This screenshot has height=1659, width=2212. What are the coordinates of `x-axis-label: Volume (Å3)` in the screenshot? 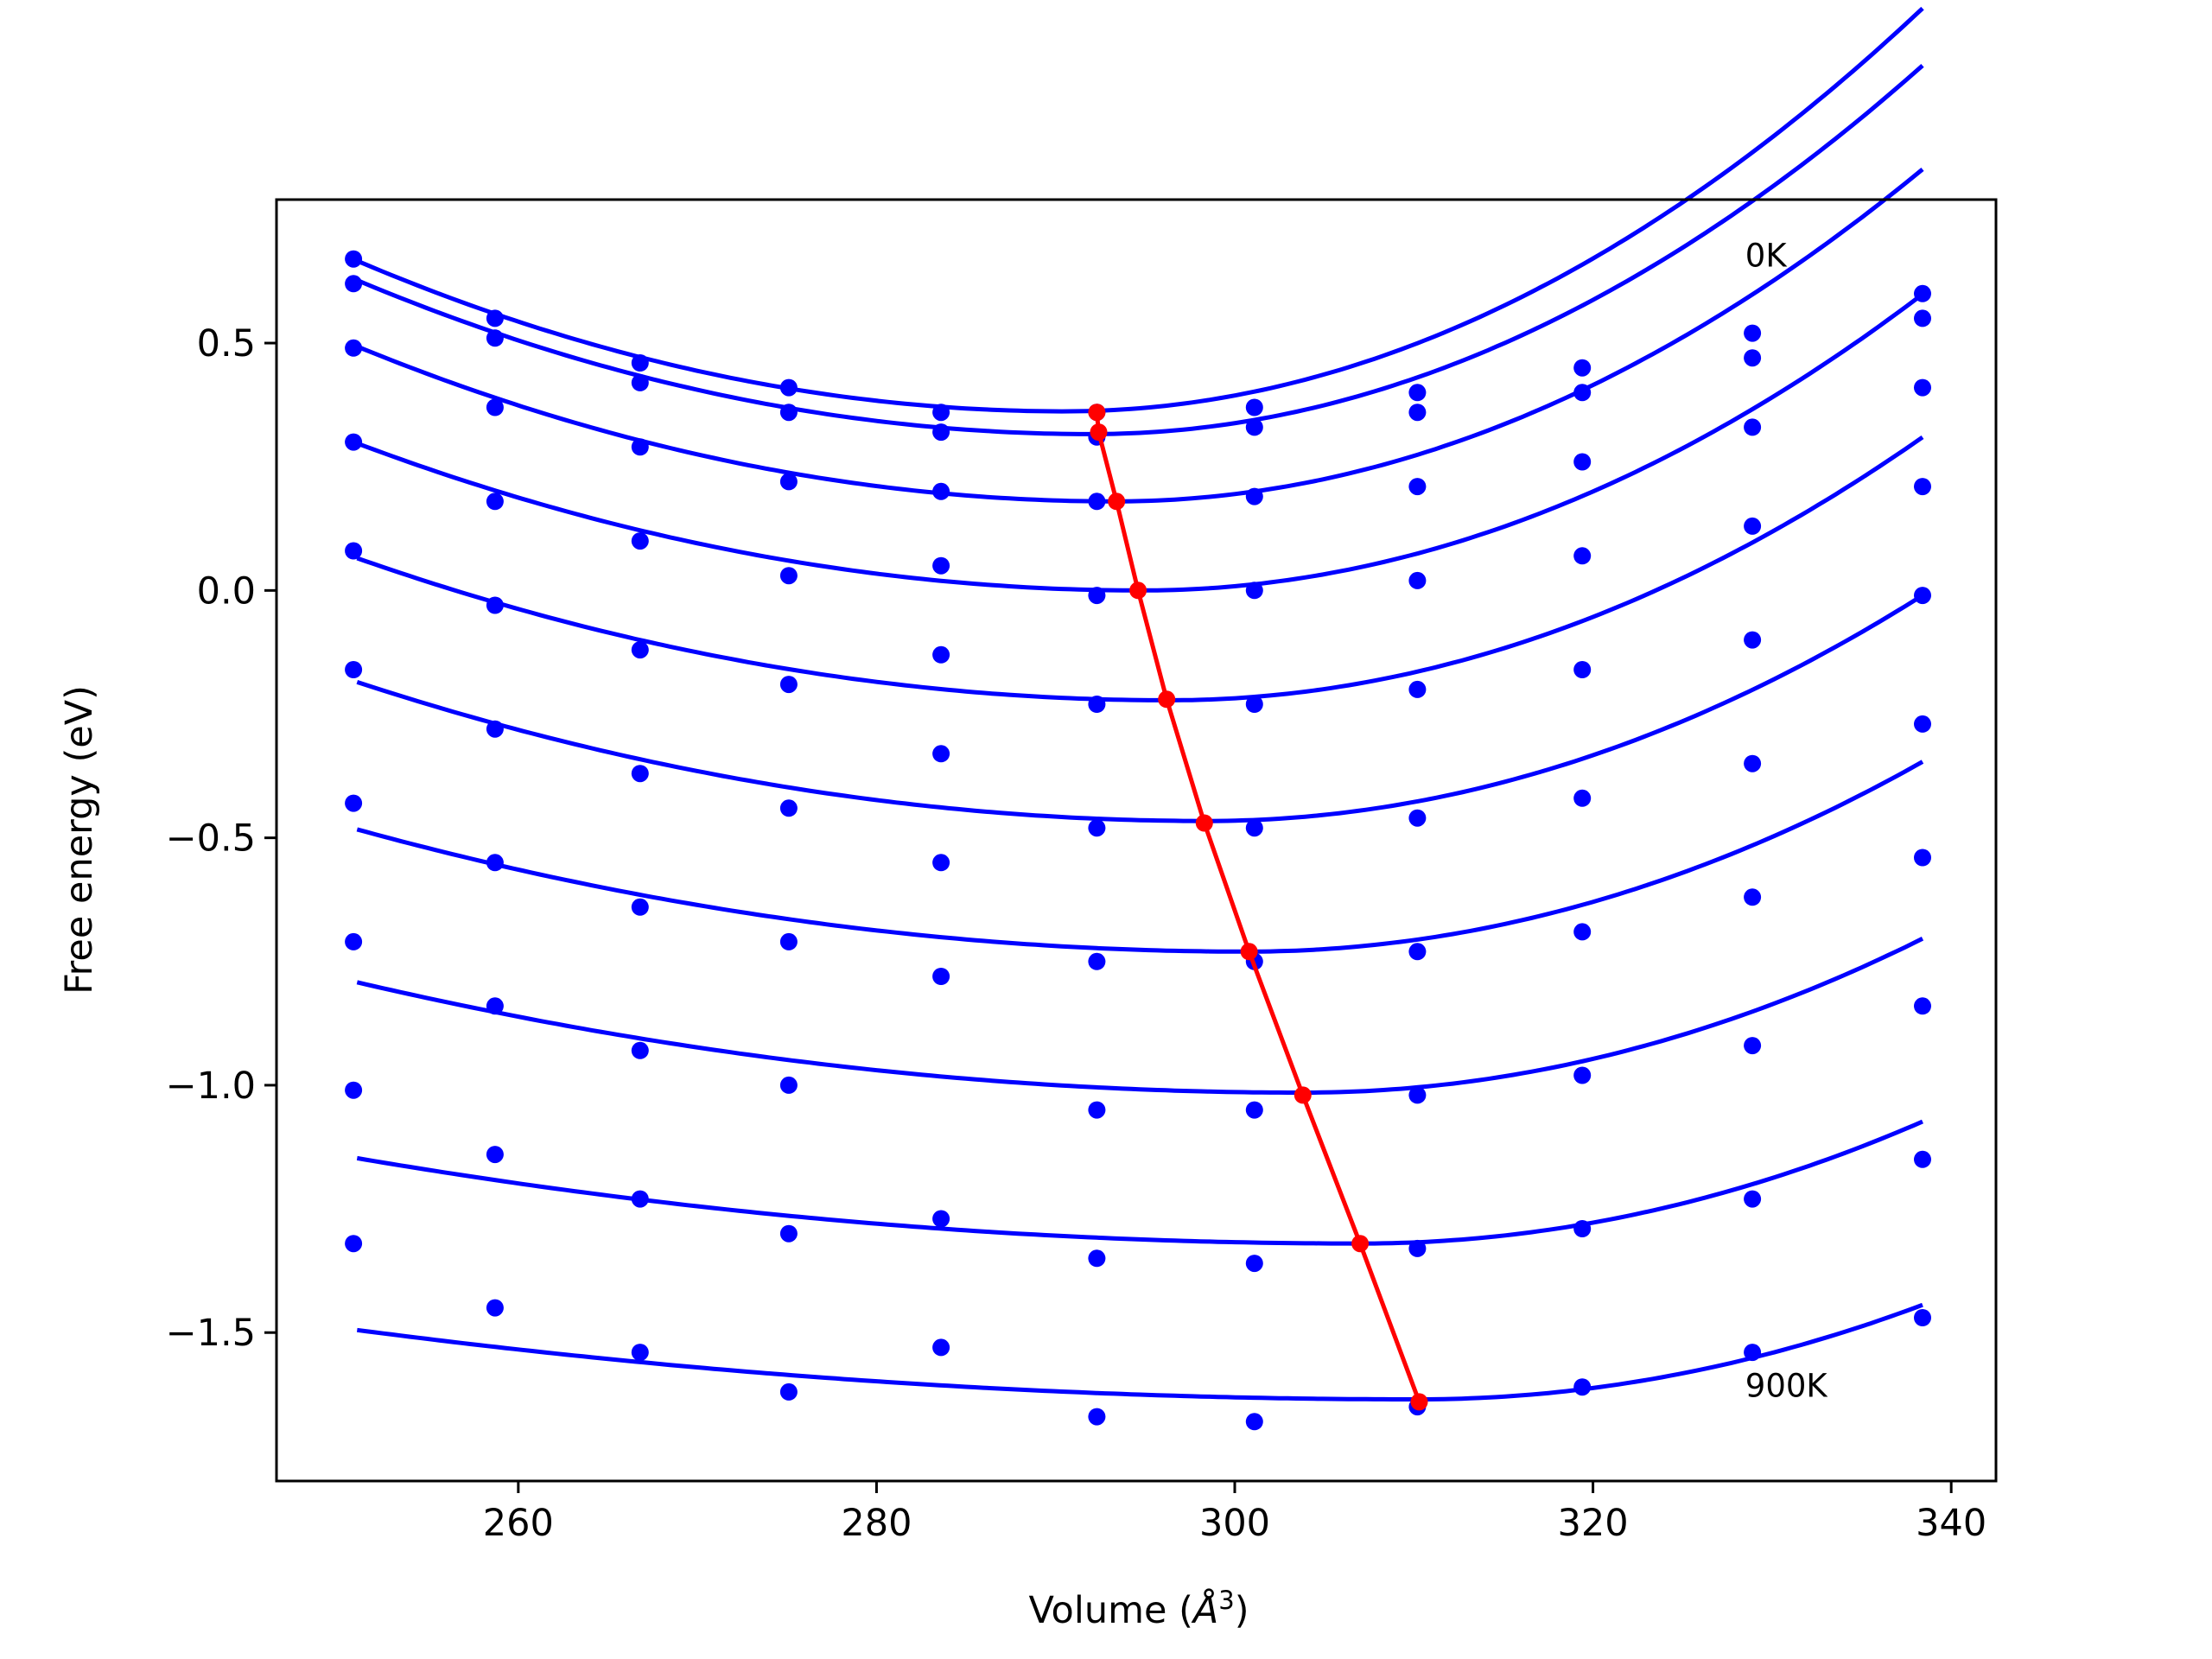 It's located at (1138, 1609).